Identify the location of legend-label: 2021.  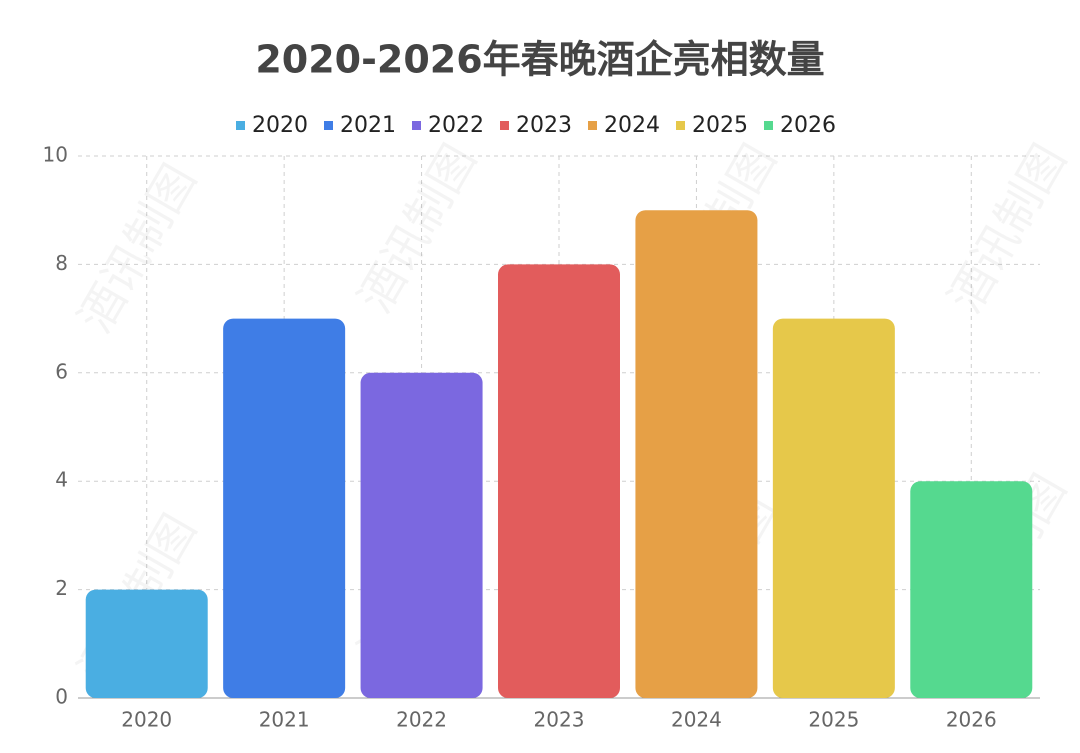
(368, 125).